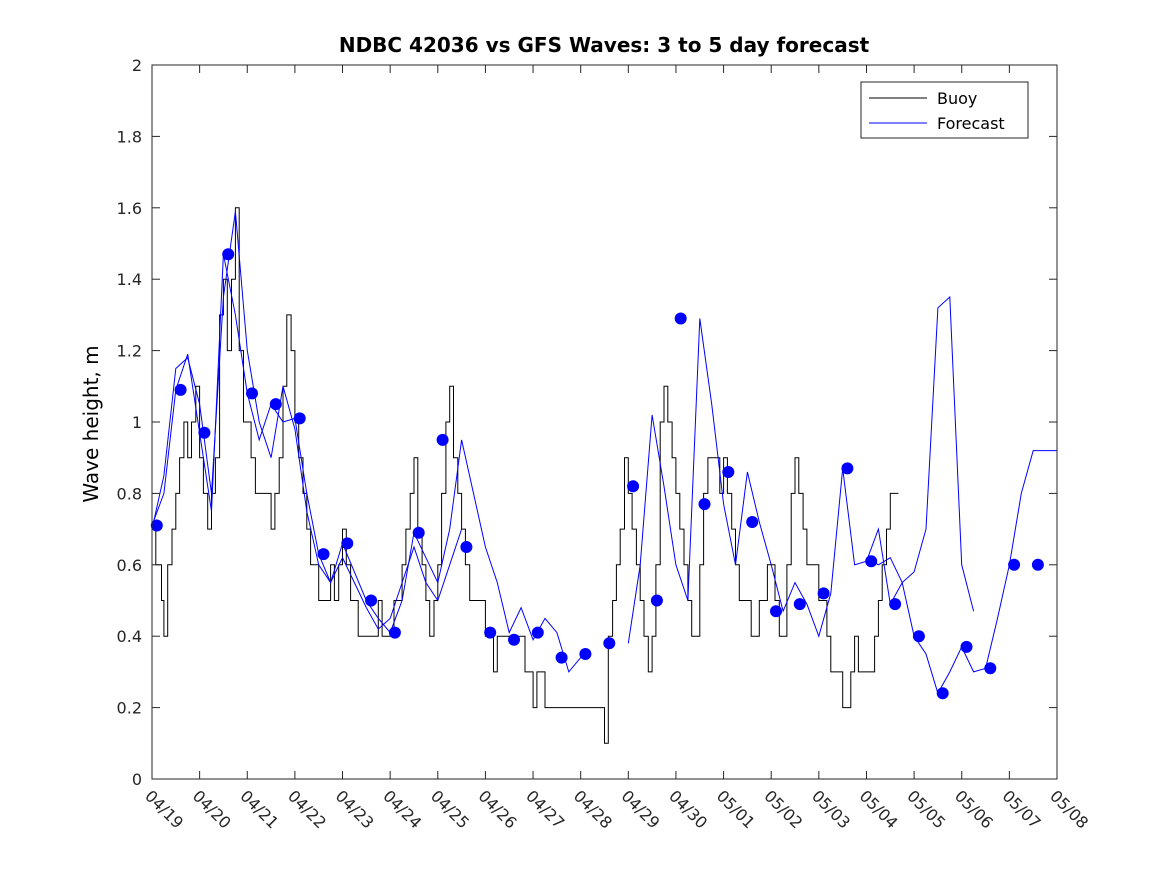 The width and height of the screenshot is (1167, 875). I want to click on y-tick-label: 0, so click(137, 779).